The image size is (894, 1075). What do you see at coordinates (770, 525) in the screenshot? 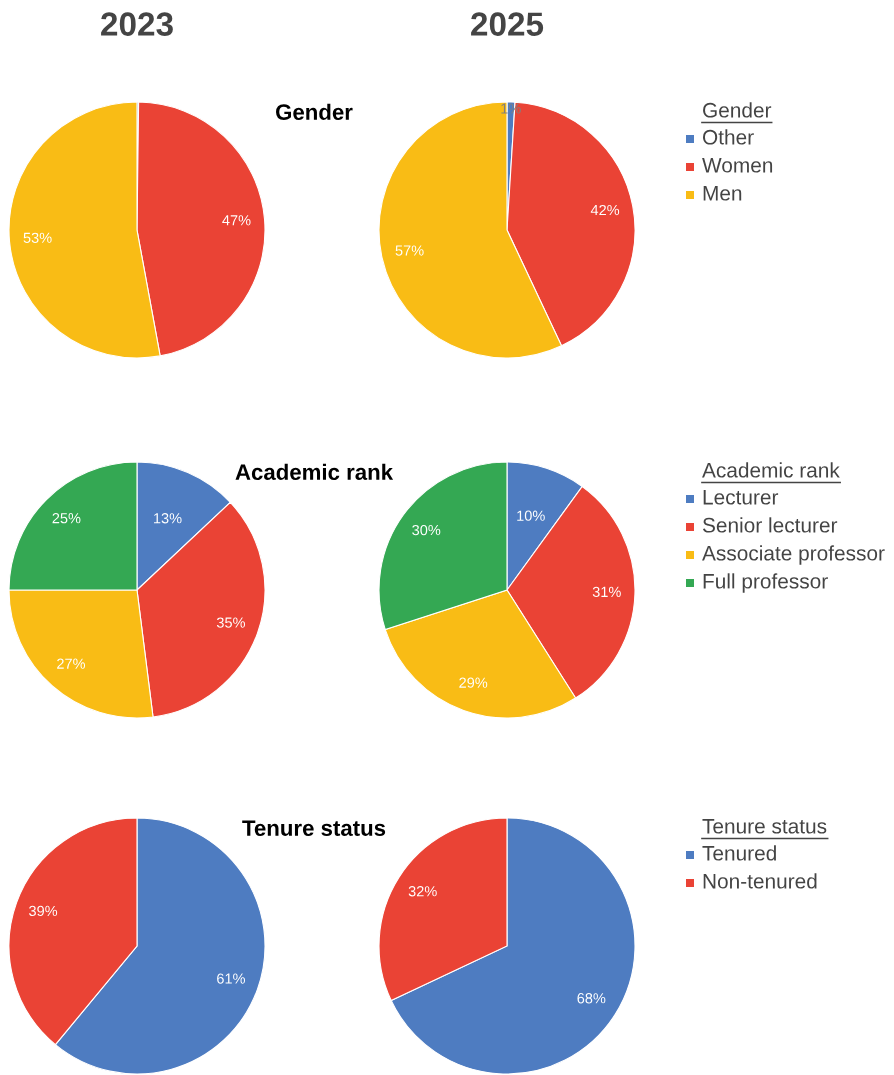
I see `legend-label: Senior lecturer` at bounding box center [770, 525].